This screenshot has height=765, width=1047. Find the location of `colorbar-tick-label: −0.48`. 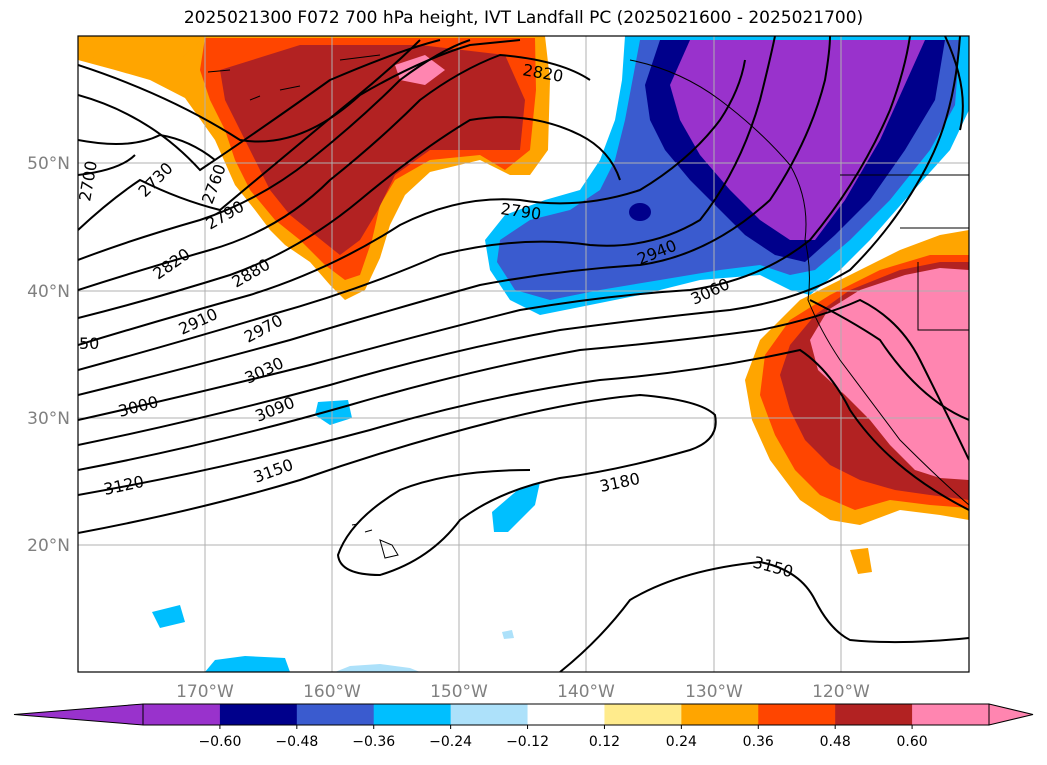

colorbar-tick-label: −0.48 is located at coordinates (296, 742).